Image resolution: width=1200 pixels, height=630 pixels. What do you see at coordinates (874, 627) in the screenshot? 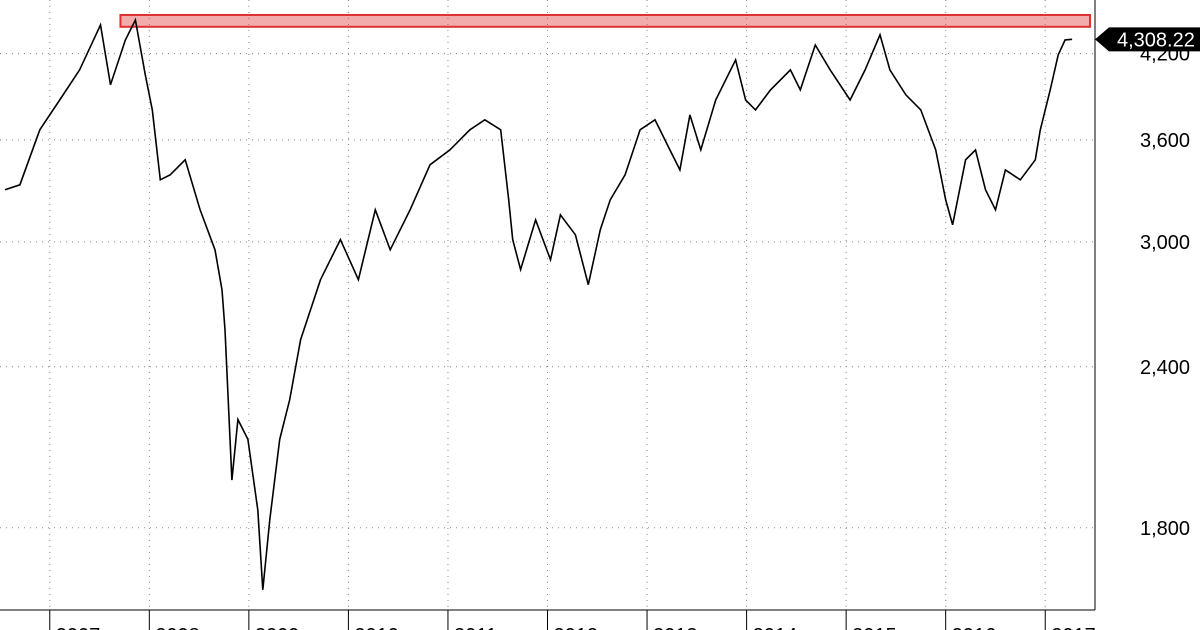
I see `x-tick-label: 2015` at bounding box center [874, 627].